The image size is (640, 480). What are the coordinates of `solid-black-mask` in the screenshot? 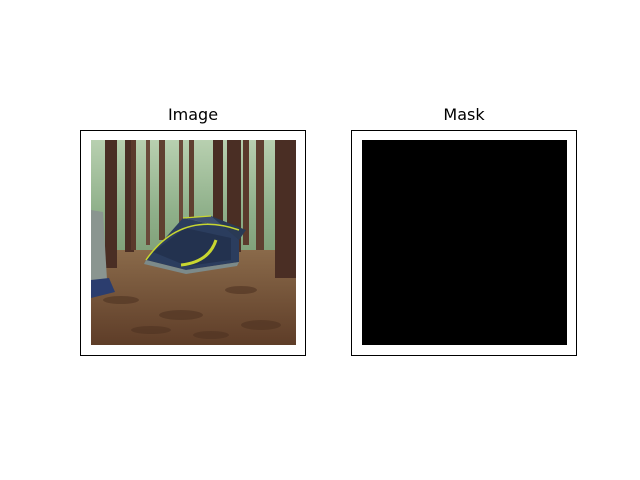 It's located at (464, 242).